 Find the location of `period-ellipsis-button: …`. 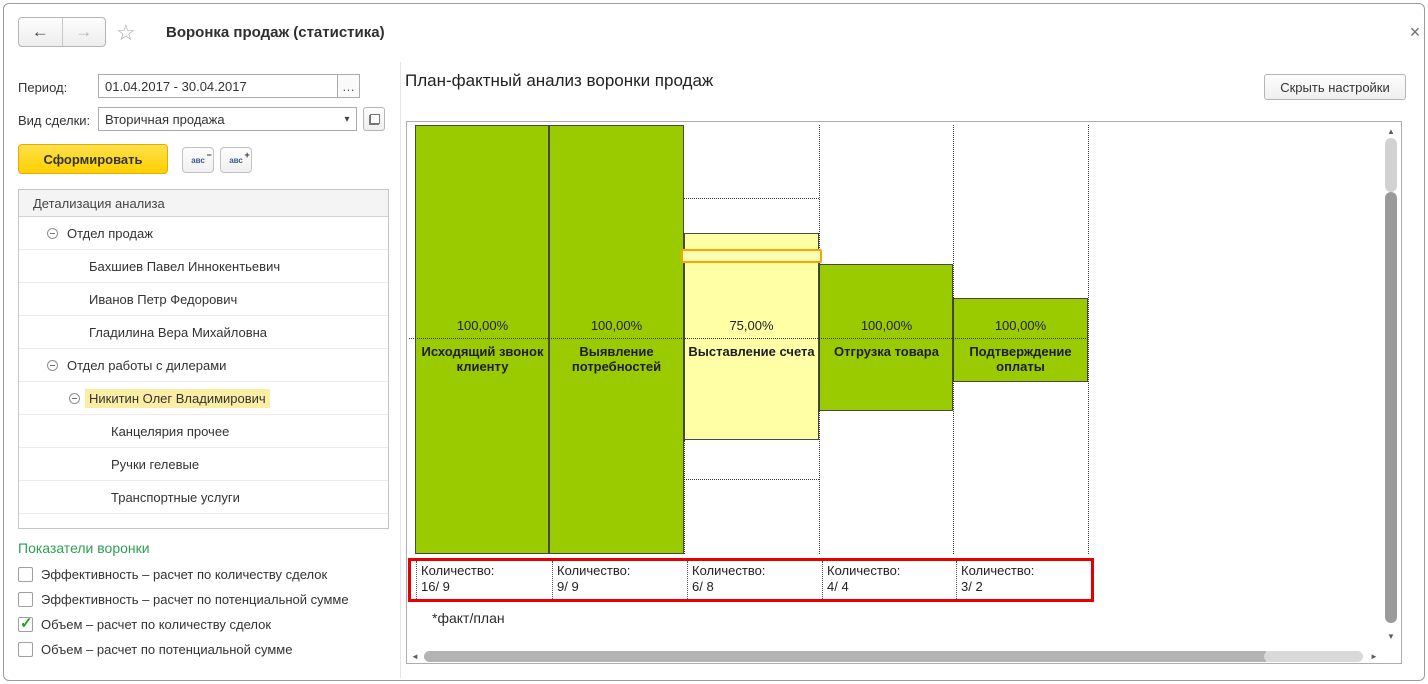

period-ellipsis-button: … is located at coordinates (348, 86).